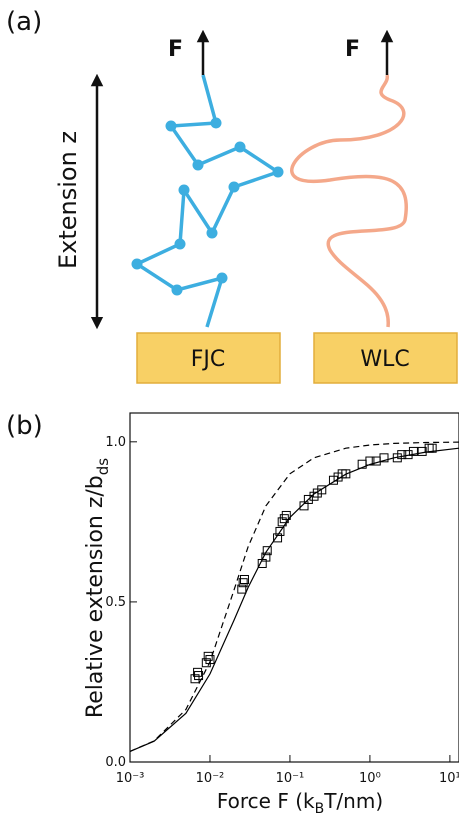  What do you see at coordinates (266, 801) in the screenshot?
I see `x-axis-label-text: Force F (k` at bounding box center [266, 801].